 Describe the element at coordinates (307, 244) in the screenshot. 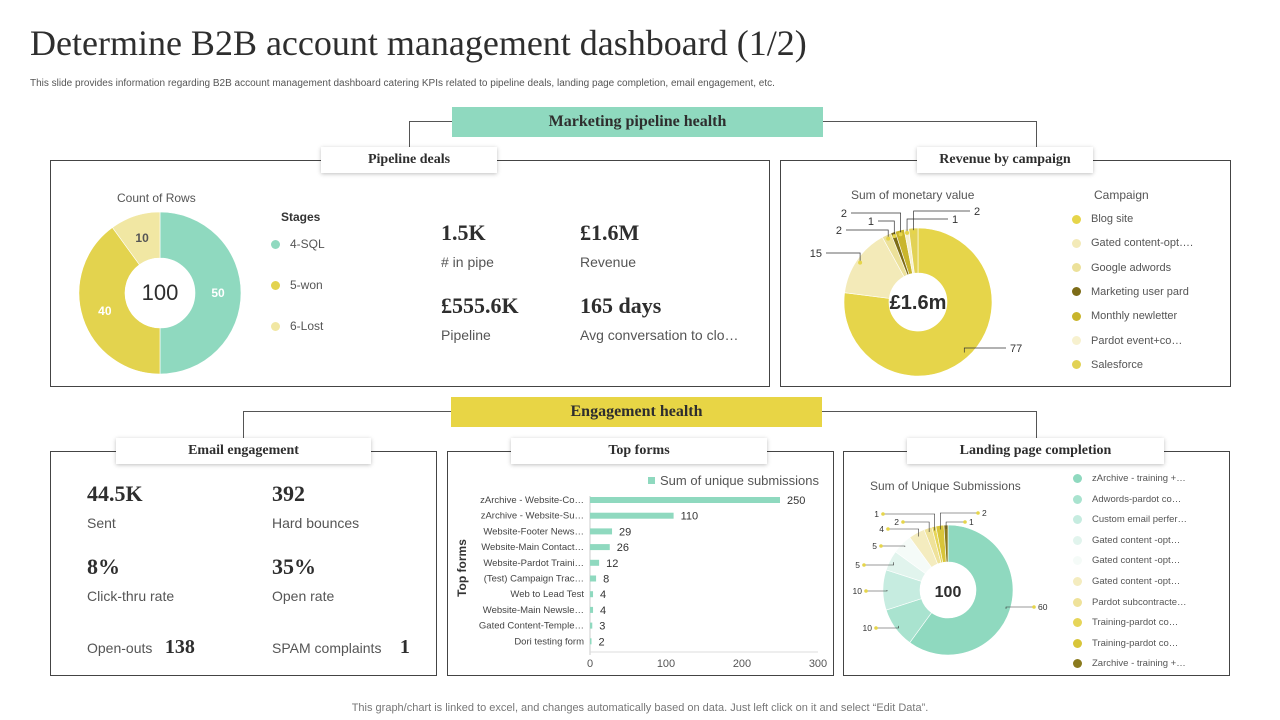

I see `legend-label: 4-SQL` at that location.